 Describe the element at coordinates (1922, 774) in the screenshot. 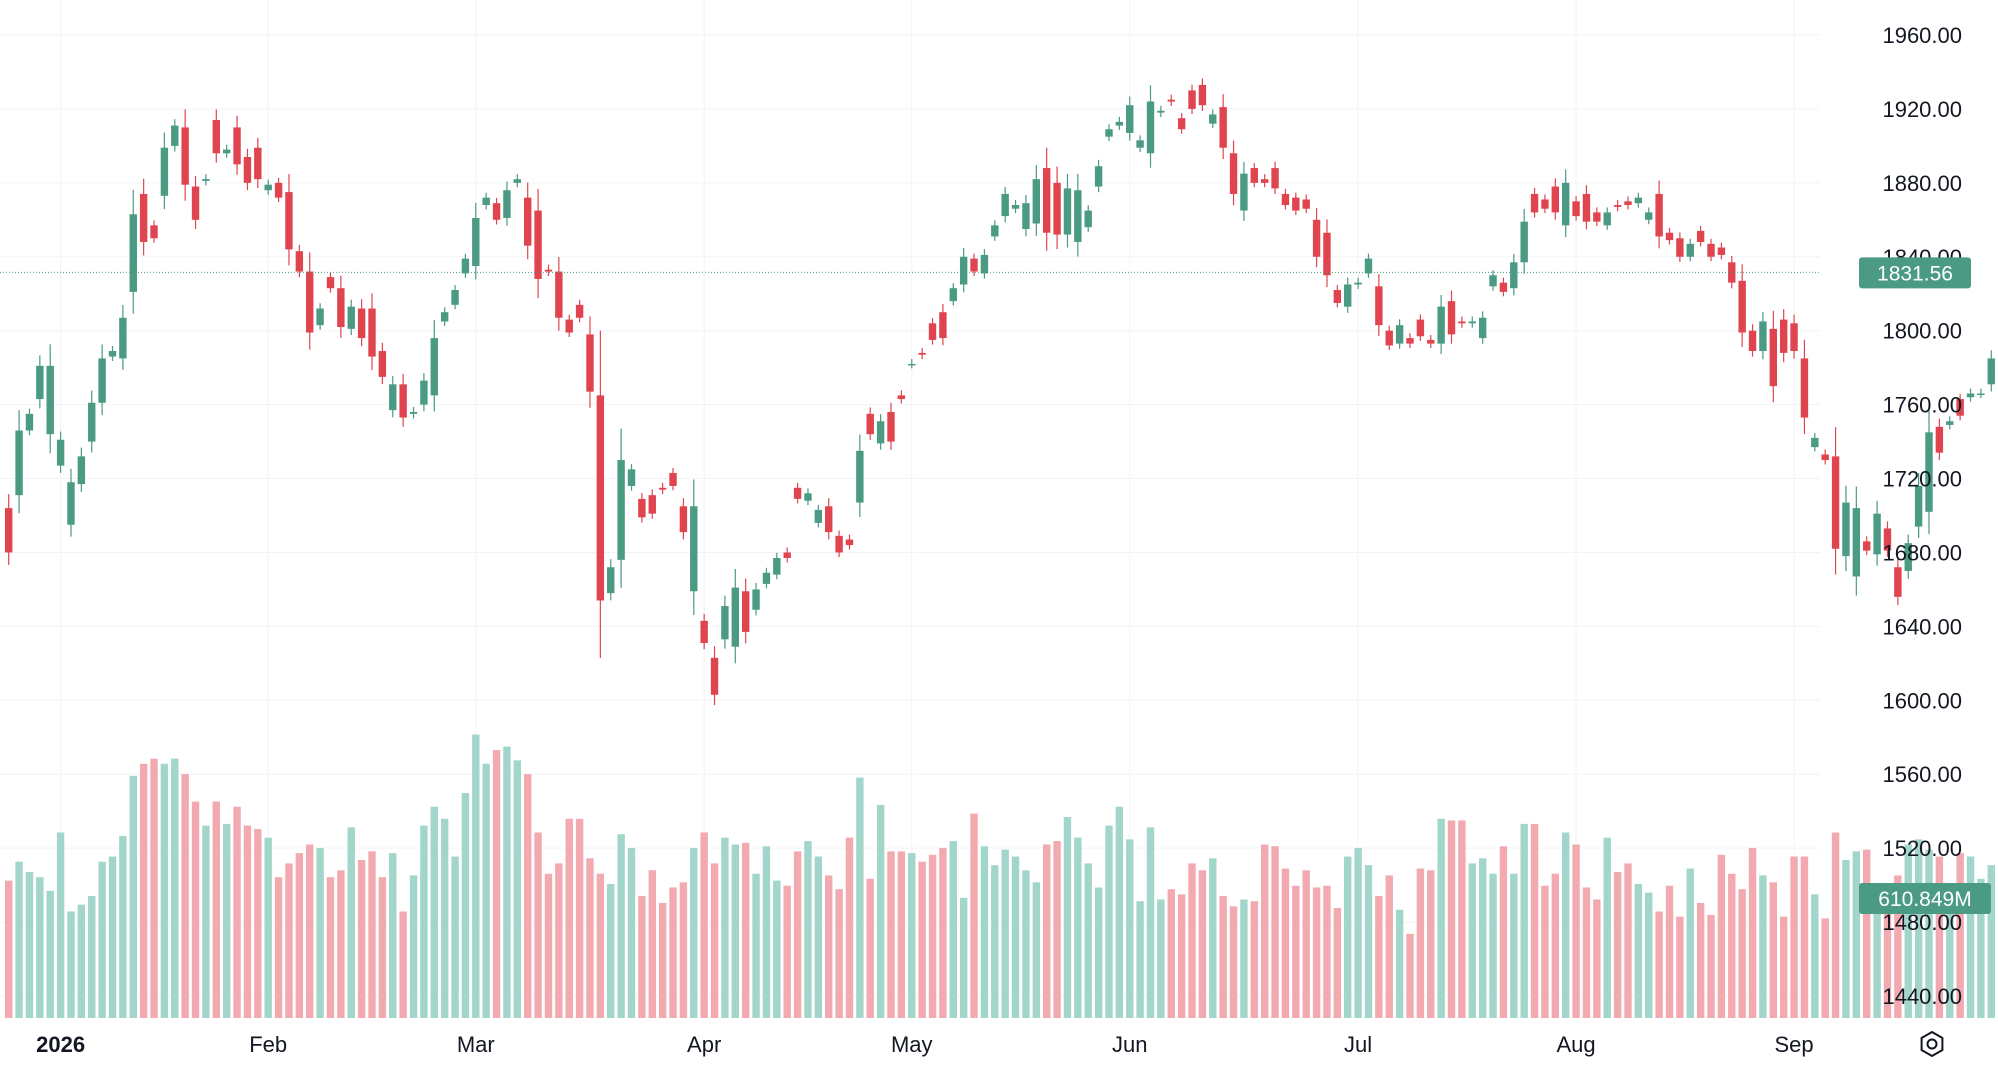

I see `price-tick-label: 1560.00` at that location.